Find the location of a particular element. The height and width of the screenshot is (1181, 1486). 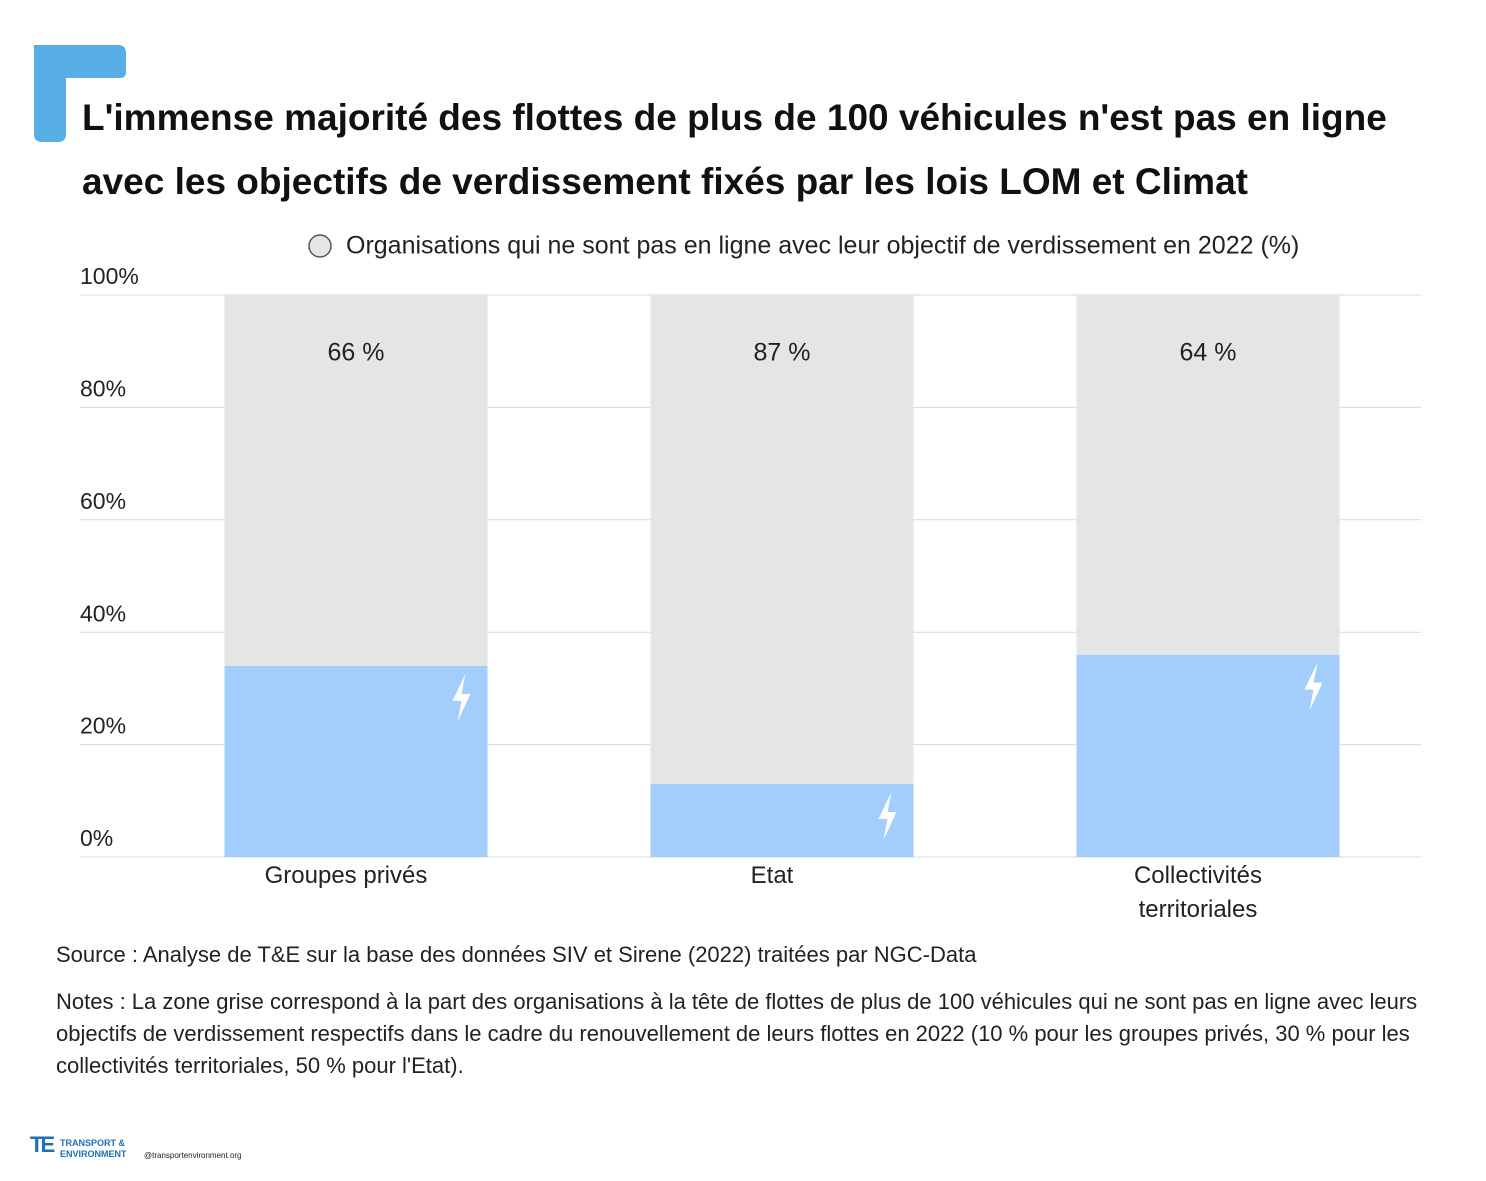

x-tick-label: Groupes privés is located at coordinates (346, 875).